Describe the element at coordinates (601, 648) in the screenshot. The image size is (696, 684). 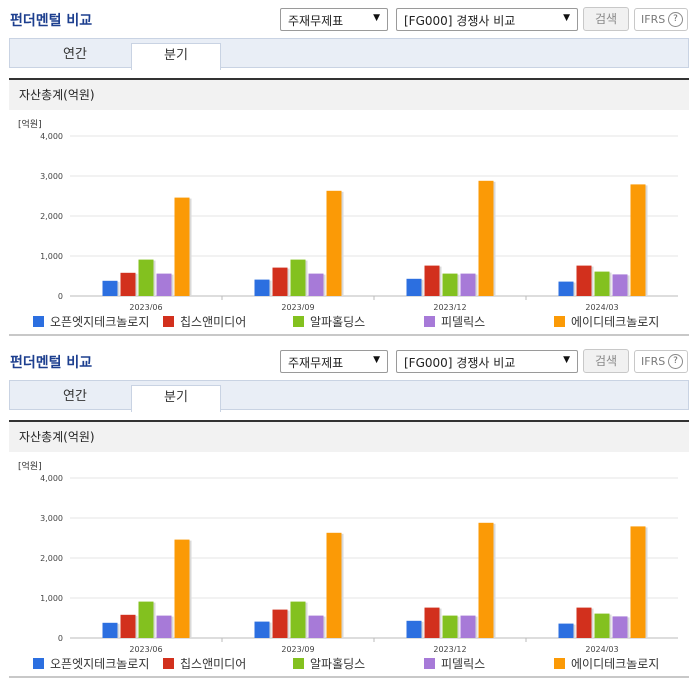
I see `x-tick-label: 2024/03` at that location.